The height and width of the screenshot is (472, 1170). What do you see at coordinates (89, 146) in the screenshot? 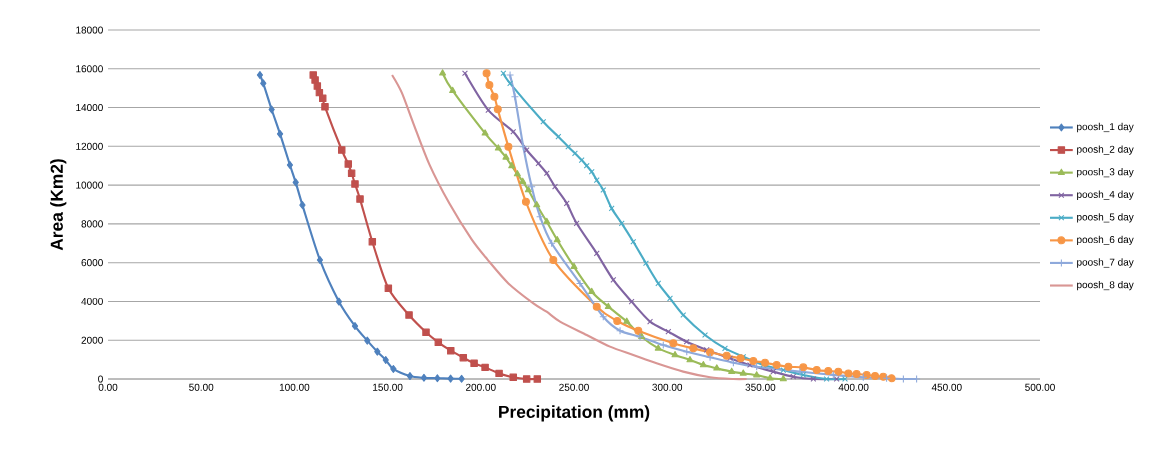
I see `y-tick-label: 12000` at bounding box center [89, 146].